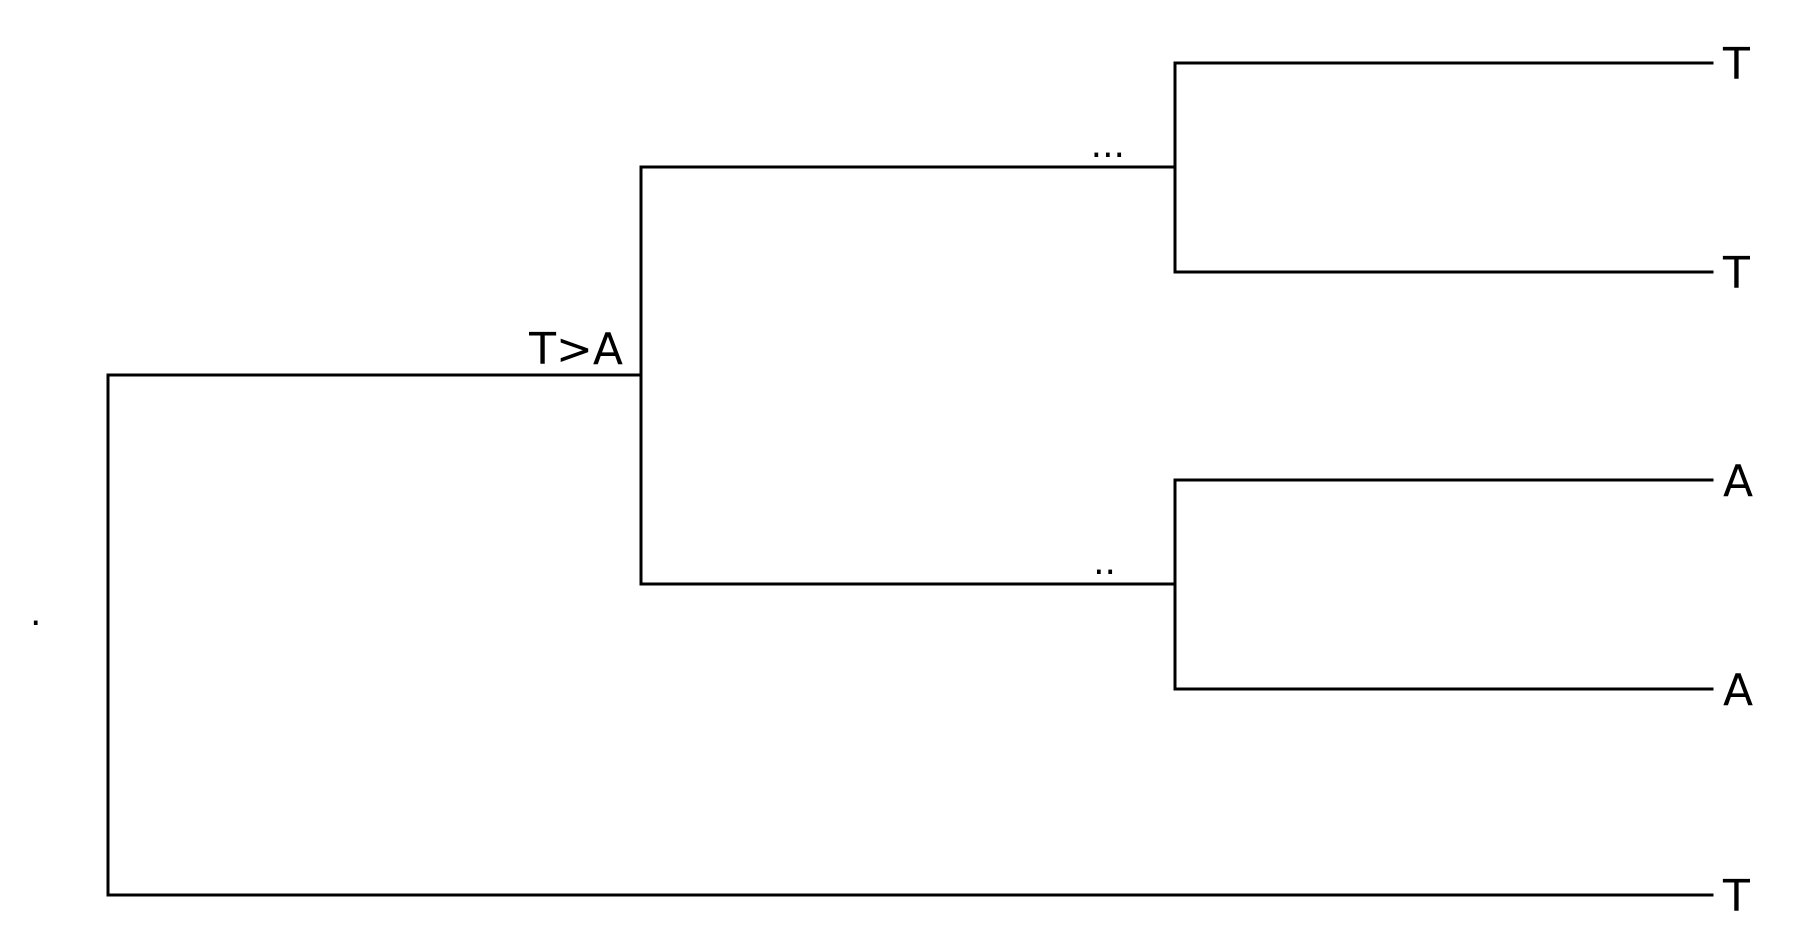  I want to click on root-label: ., so click(35, 613).